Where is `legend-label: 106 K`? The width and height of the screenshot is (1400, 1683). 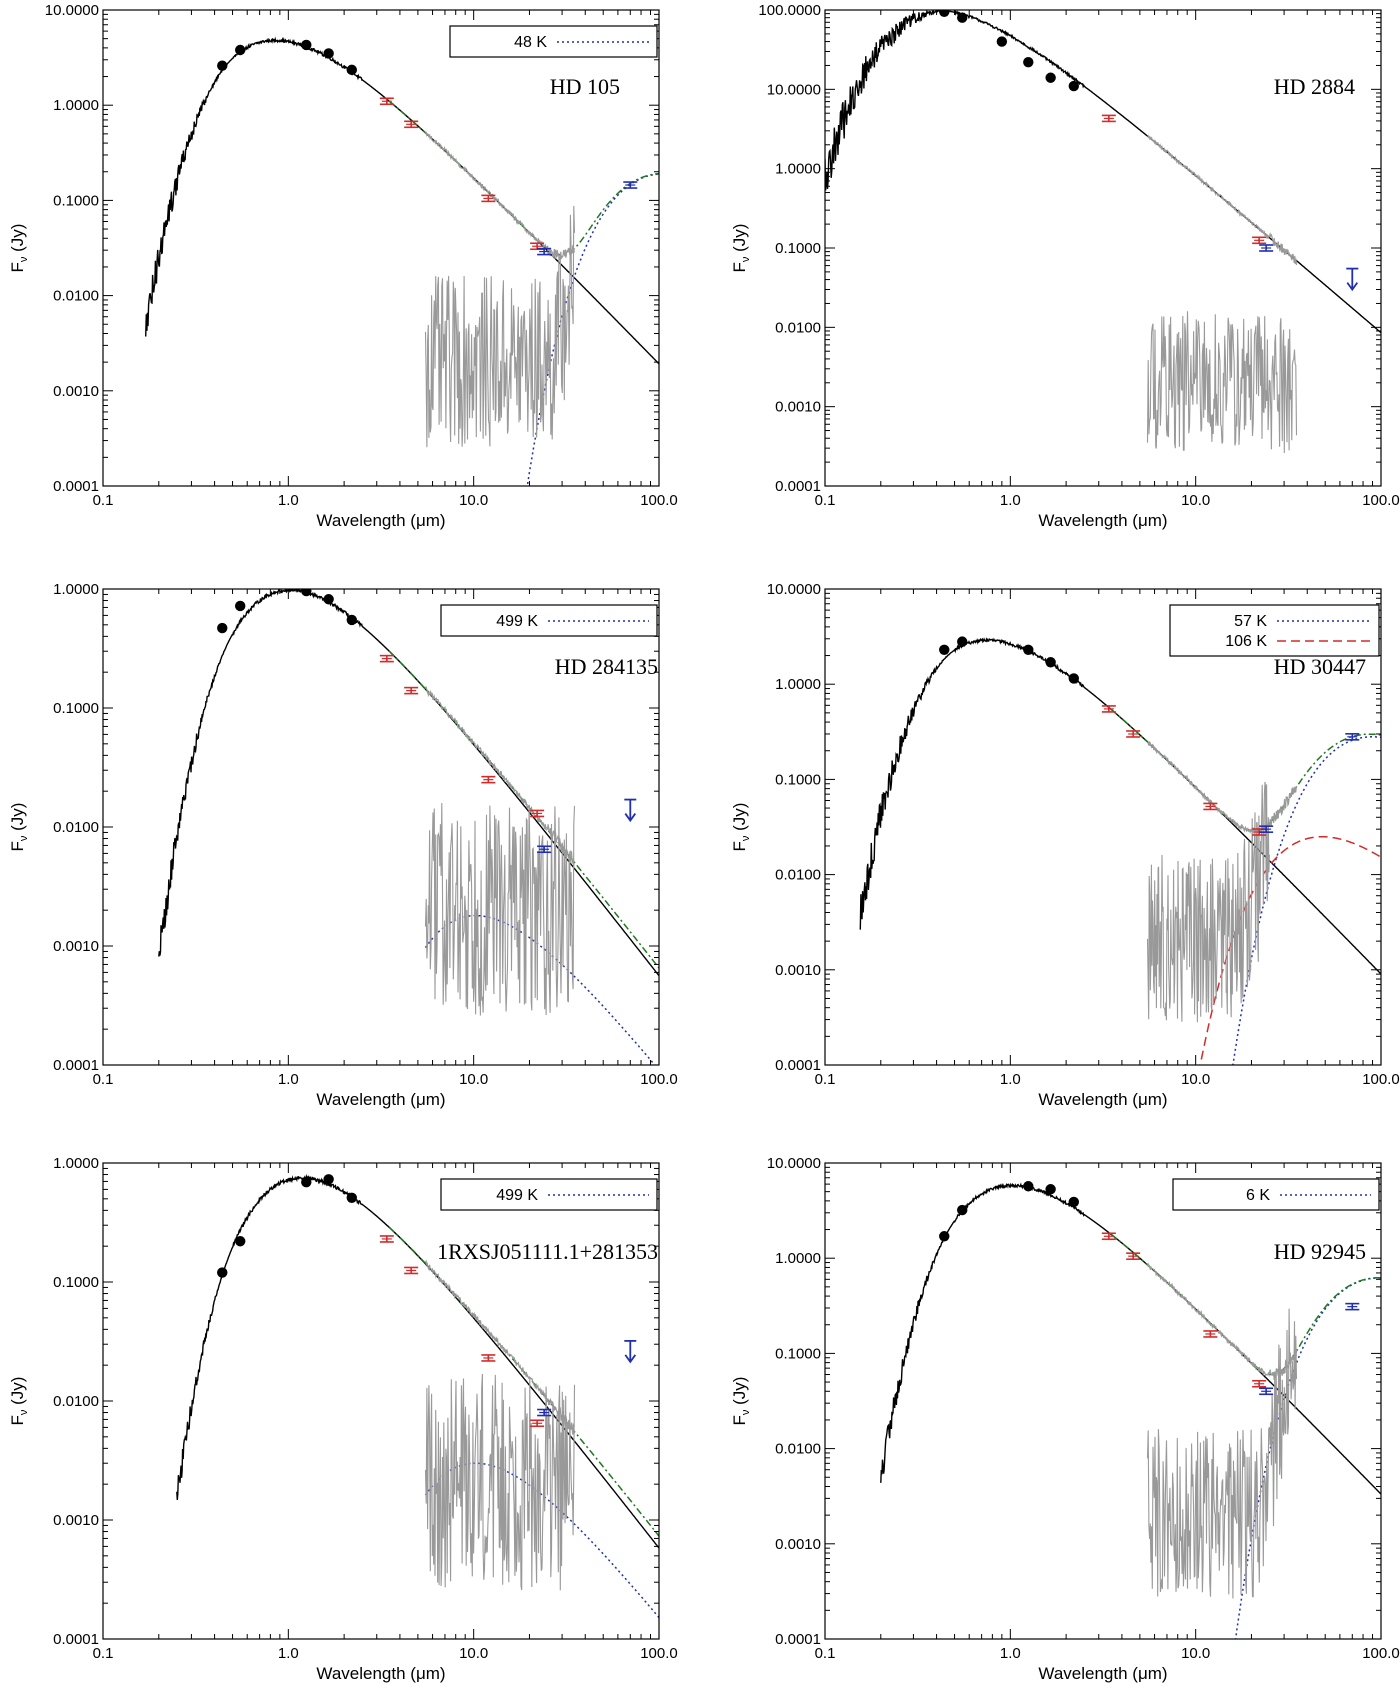
legend-label: 106 K is located at coordinates (1246, 641).